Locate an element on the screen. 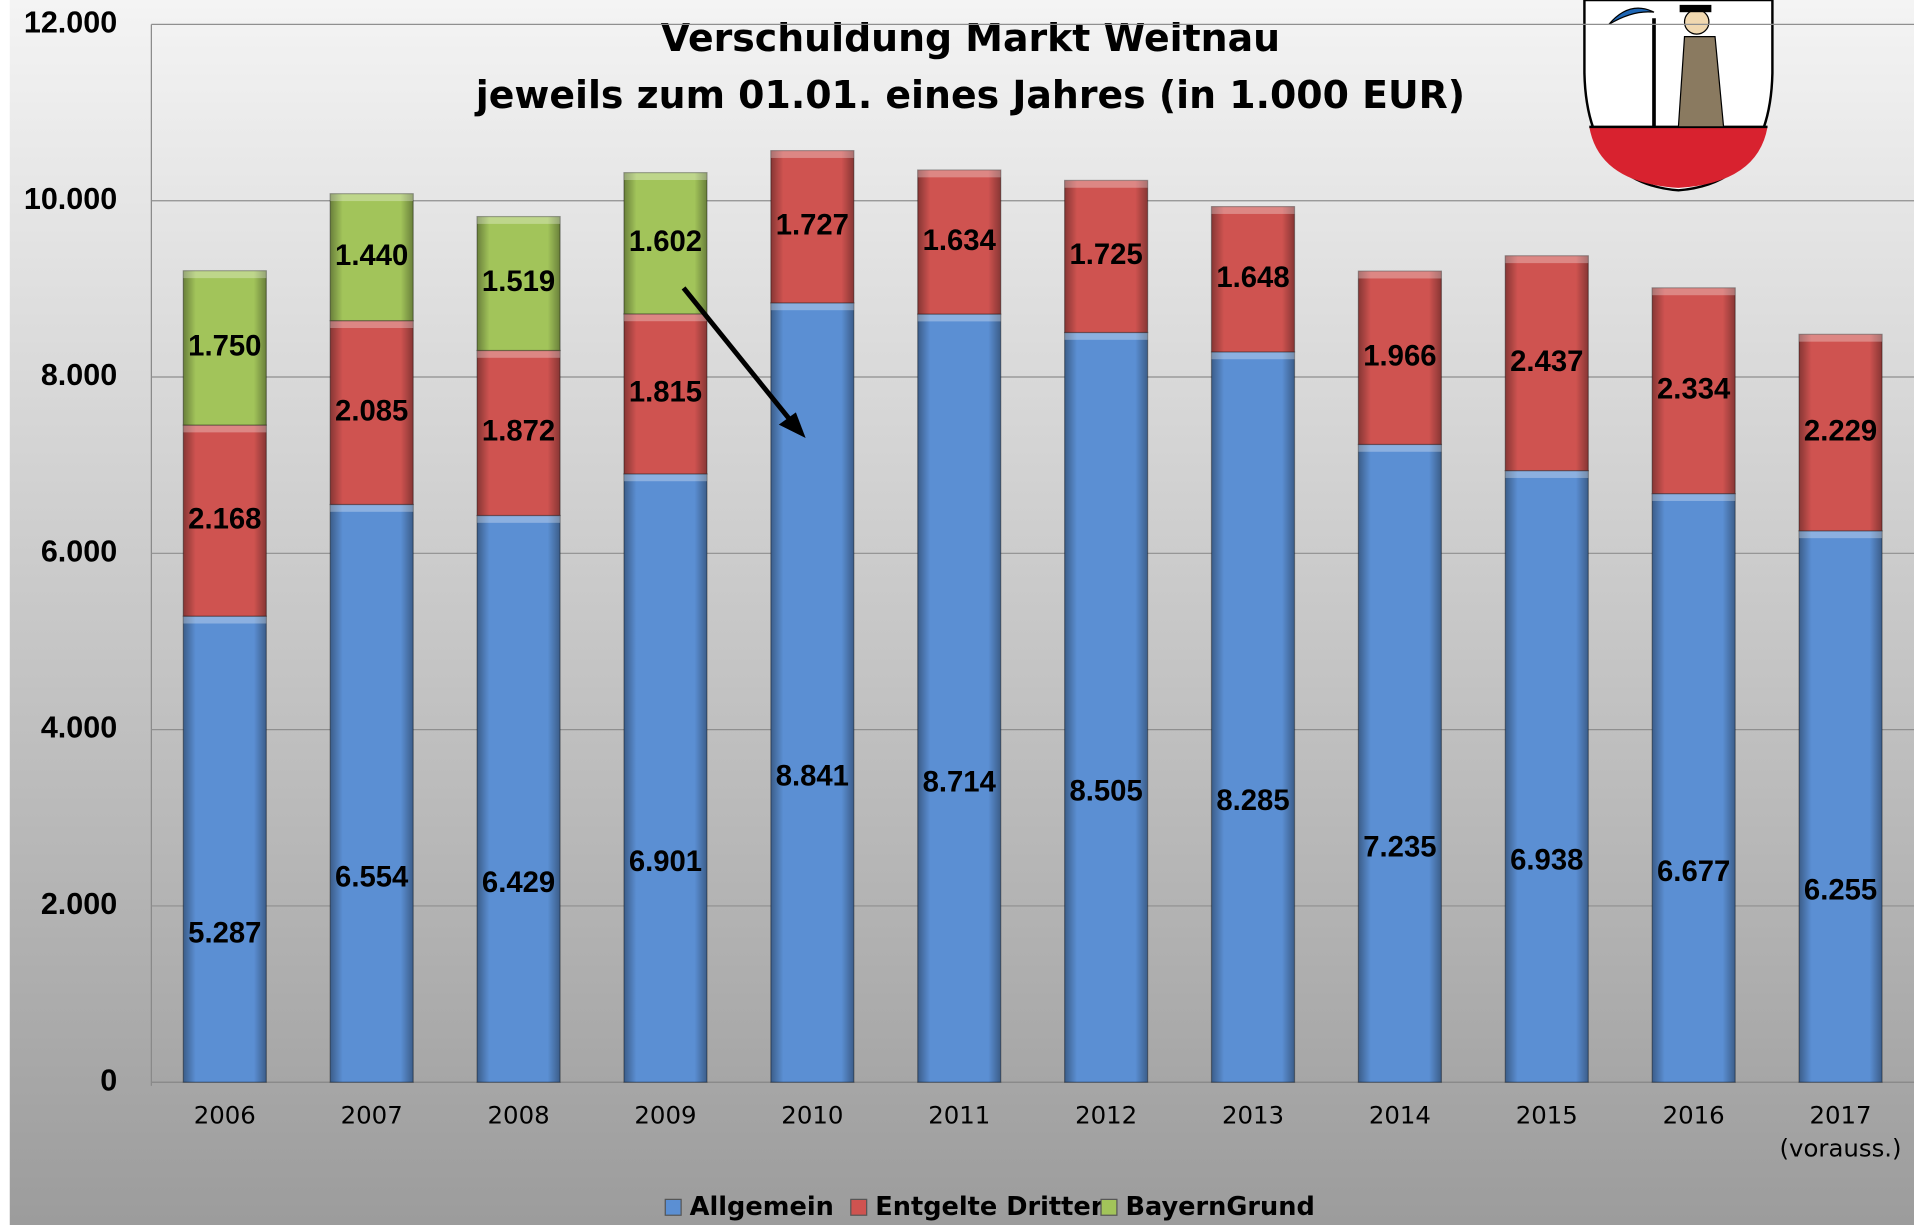  data-label: 8.714 is located at coordinates (960, 781).